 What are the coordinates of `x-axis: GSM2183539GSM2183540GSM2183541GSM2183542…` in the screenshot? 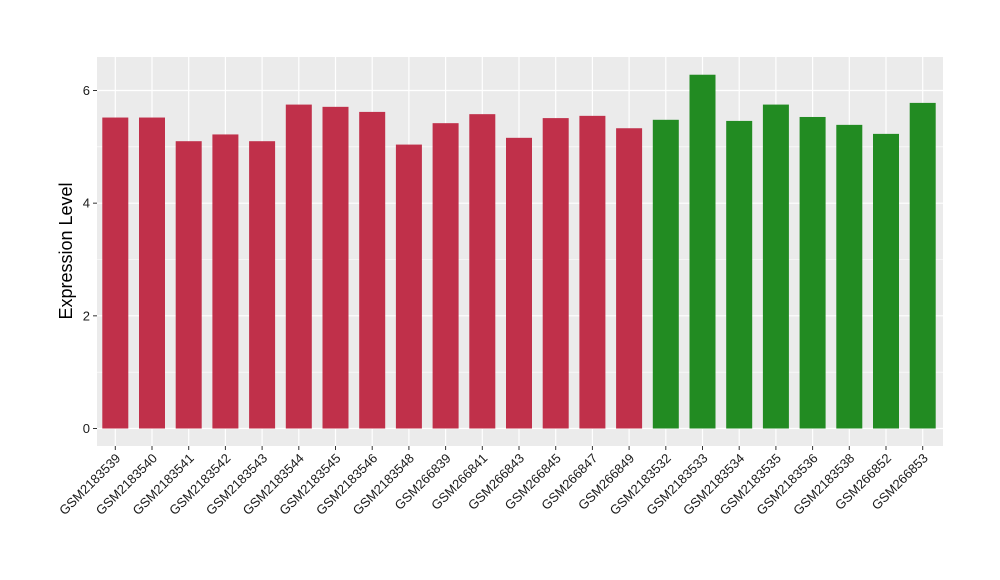 It's located at (493, 482).